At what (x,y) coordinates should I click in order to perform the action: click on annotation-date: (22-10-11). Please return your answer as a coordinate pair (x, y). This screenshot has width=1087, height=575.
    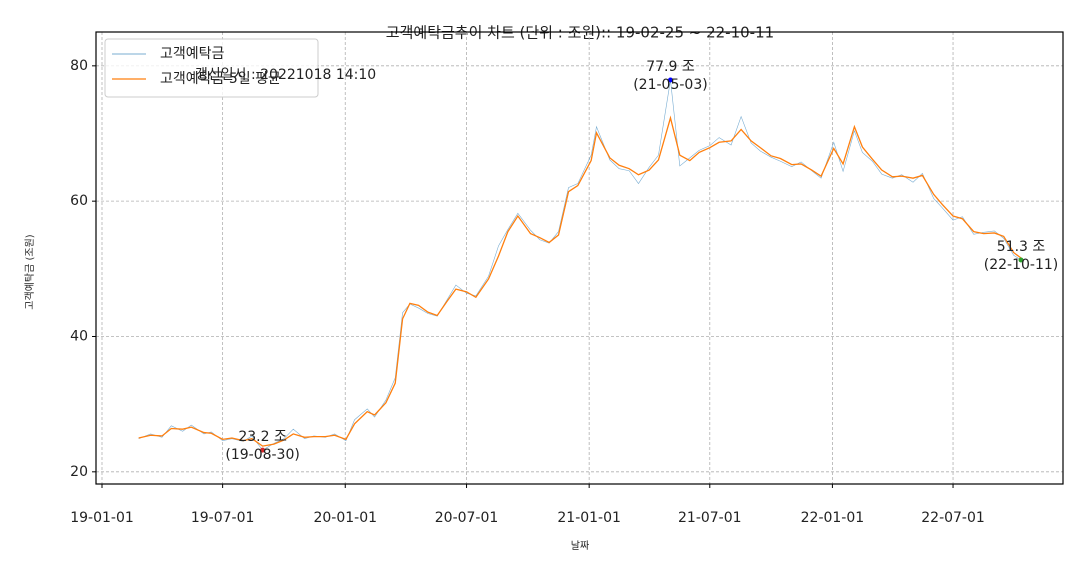
    Looking at the image, I should click on (1021, 265).